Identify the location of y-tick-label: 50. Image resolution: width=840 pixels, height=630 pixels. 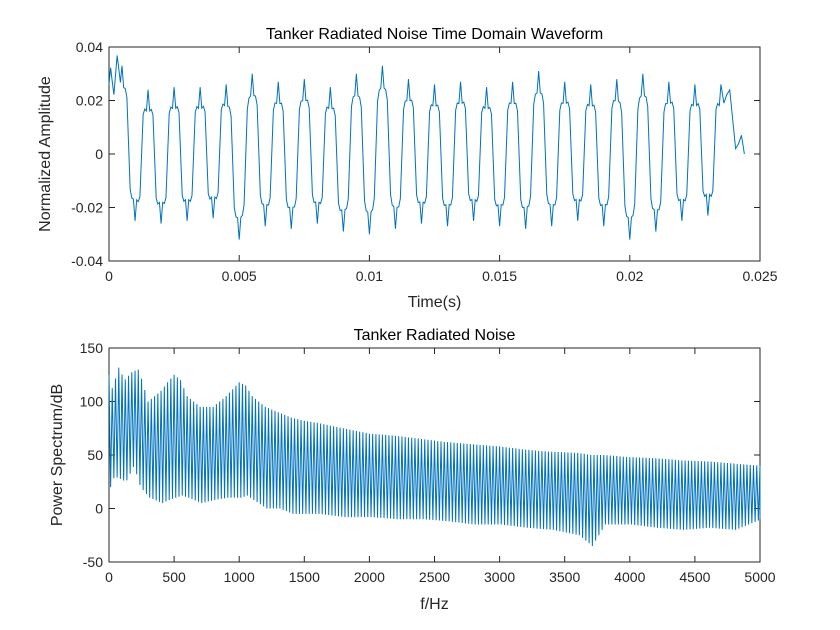
(95, 455).